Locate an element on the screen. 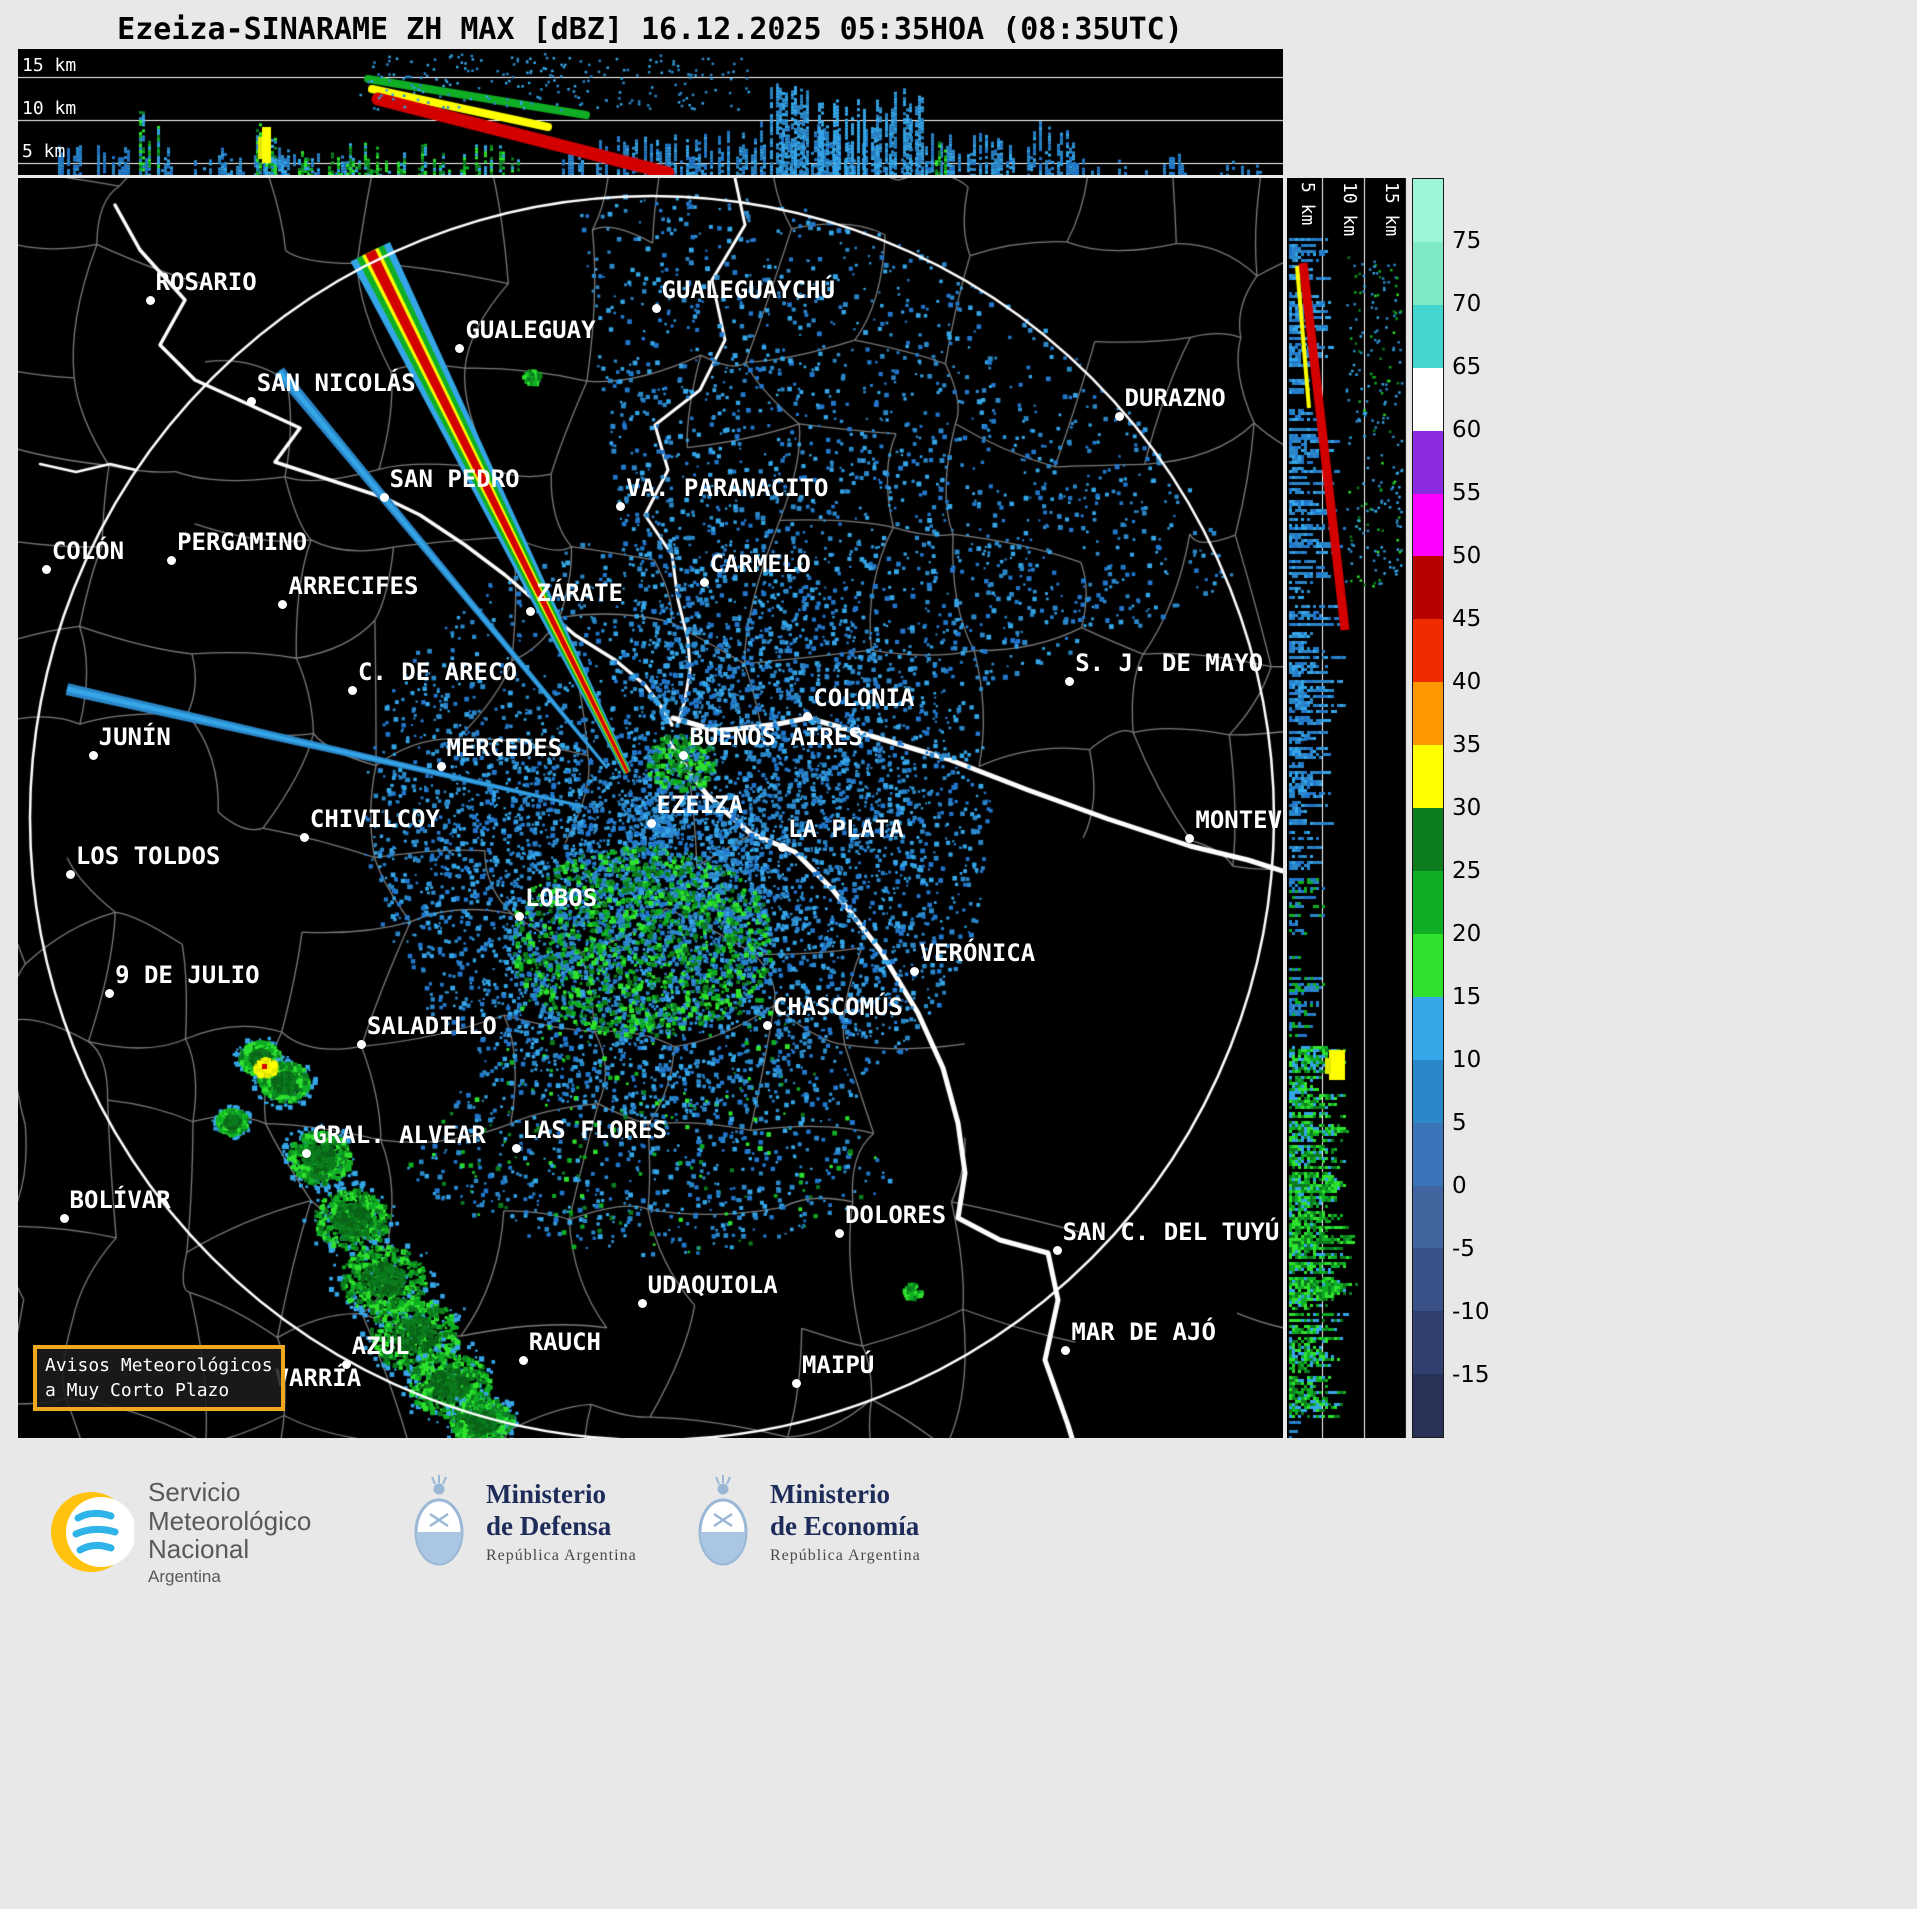  ministry-defensa-sub: República Argentina is located at coordinates (561, 1555).